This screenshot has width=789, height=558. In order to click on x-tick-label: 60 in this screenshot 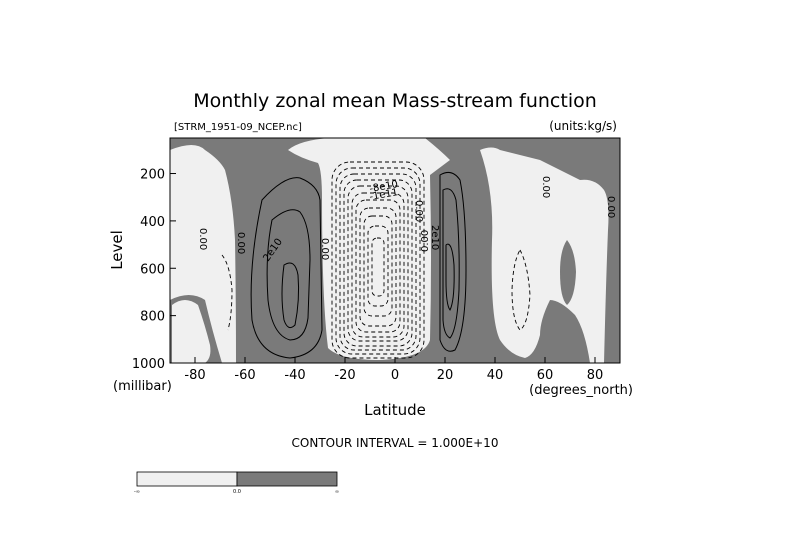, I will do `click(545, 375)`.